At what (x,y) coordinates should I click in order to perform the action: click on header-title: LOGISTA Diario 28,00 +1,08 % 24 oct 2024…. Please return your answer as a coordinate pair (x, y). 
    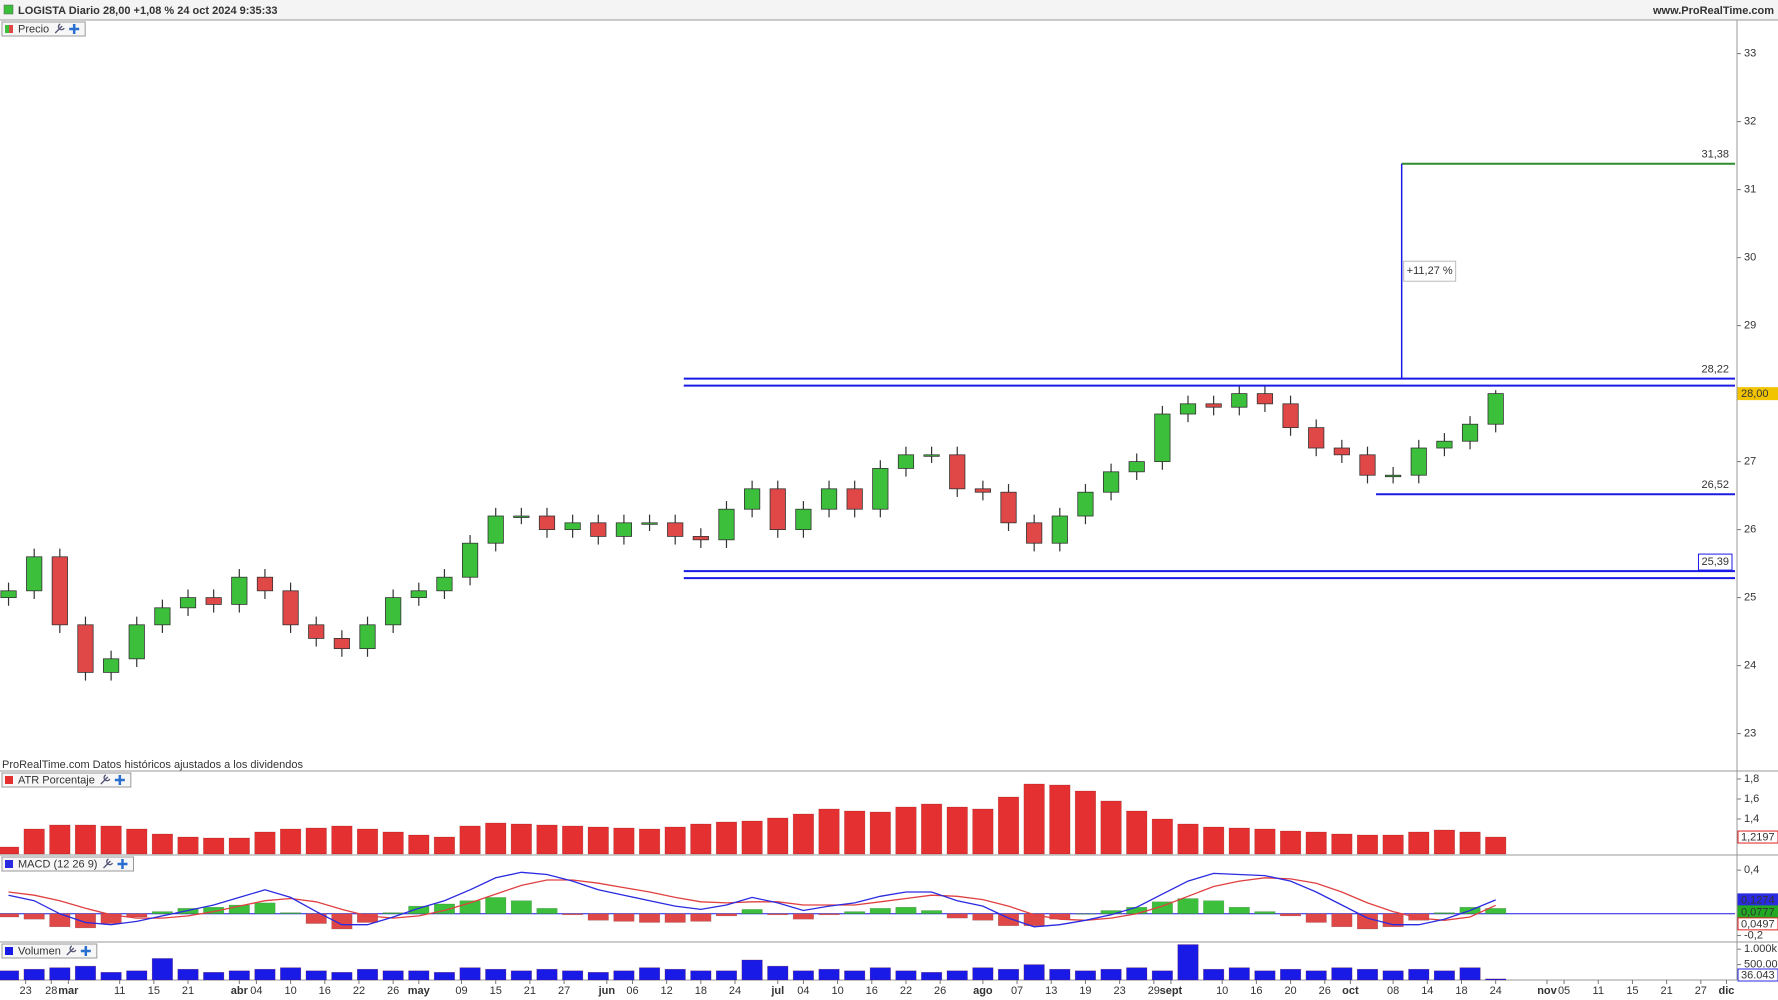
    Looking at the image, I should click on (148, 11).